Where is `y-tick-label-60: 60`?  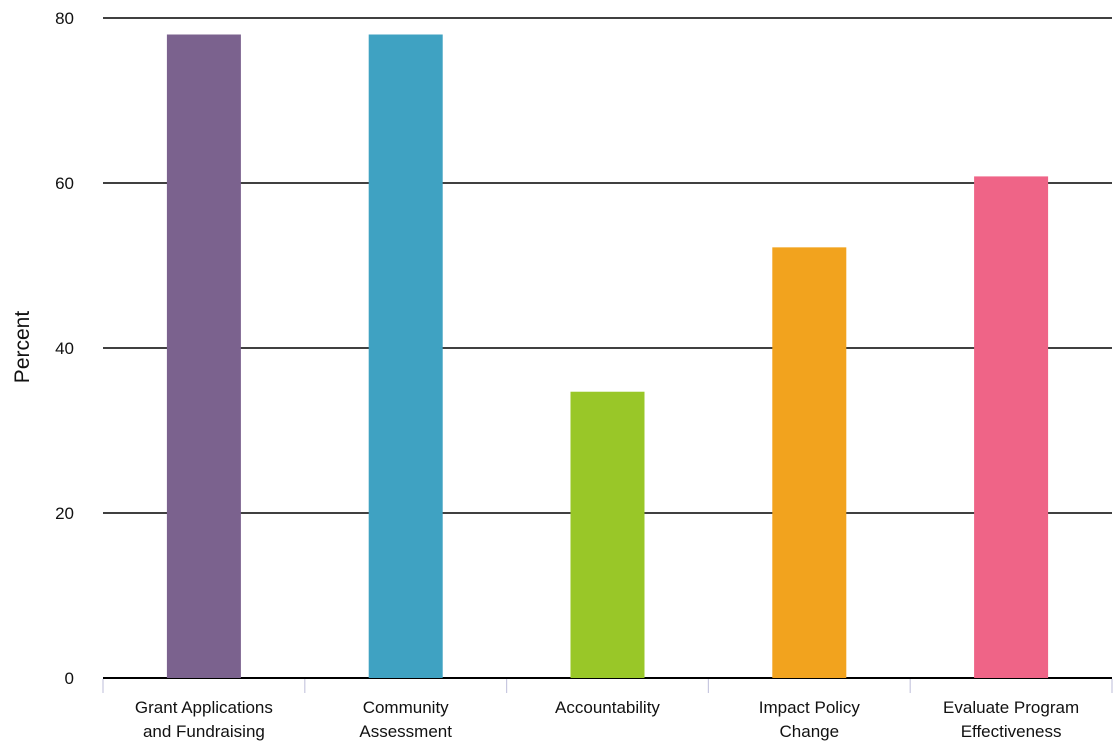 y-tick-label-60: 60 is located at coordinates (64, 183).